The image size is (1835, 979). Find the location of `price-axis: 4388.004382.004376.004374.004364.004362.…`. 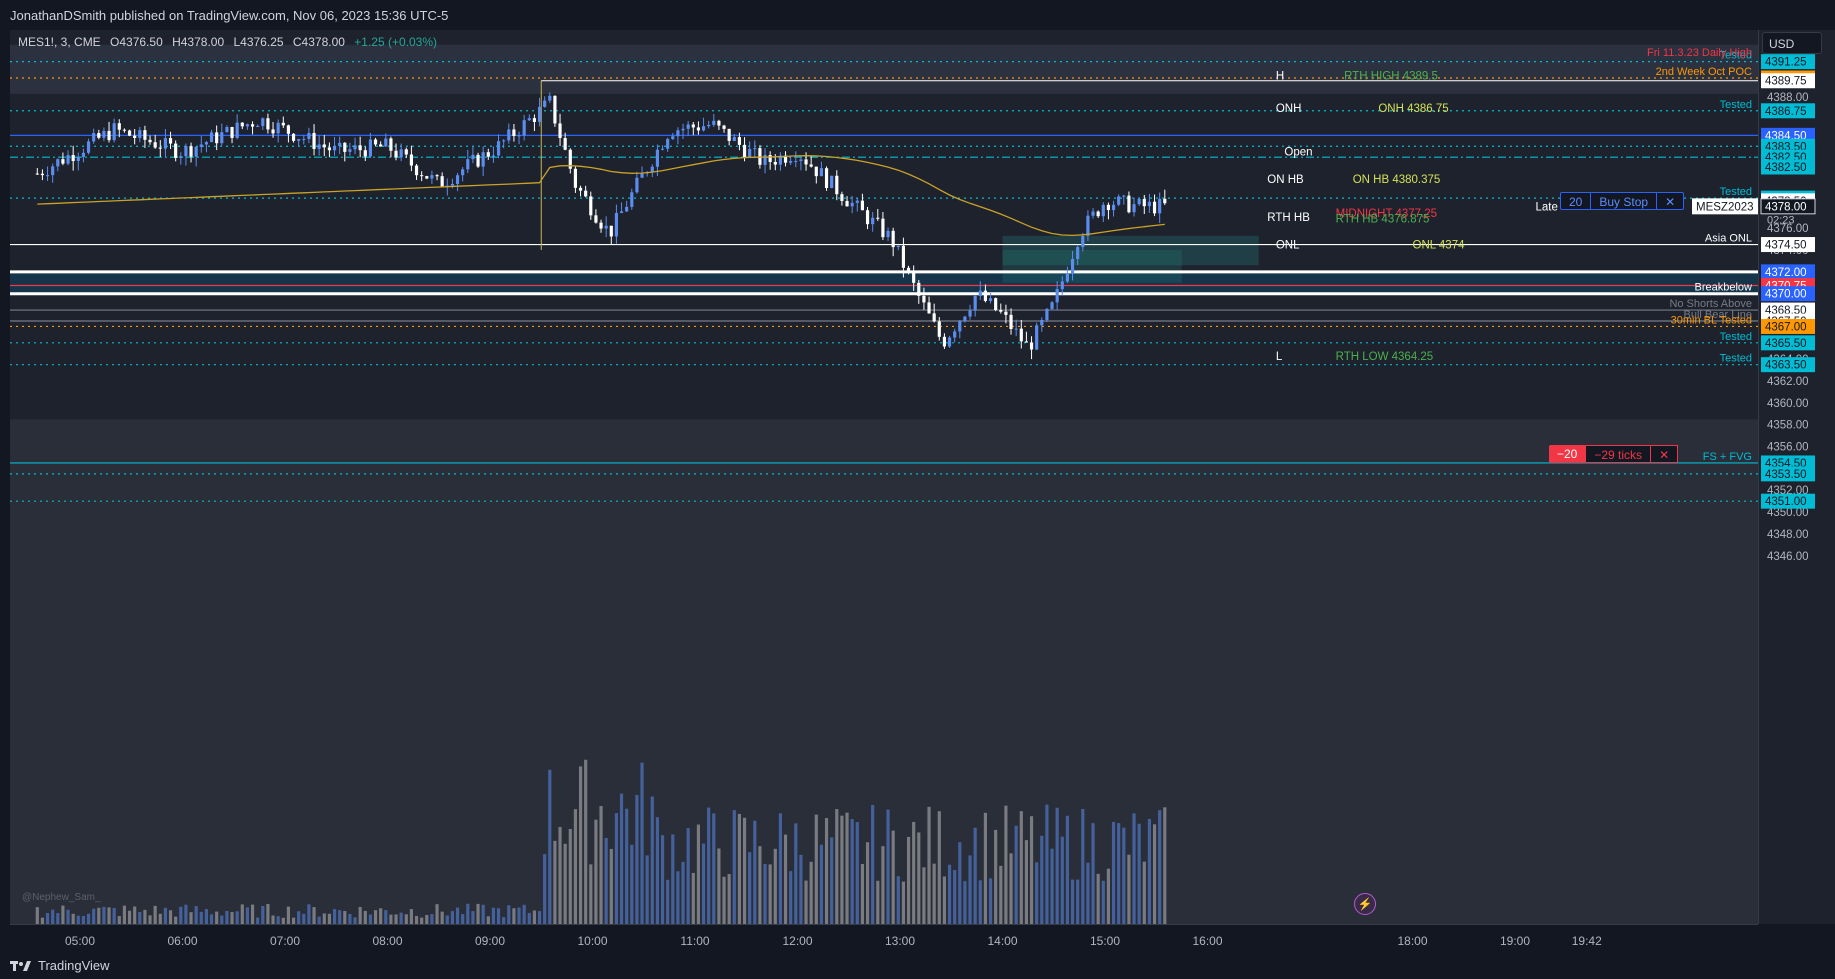

price-axis: 4388.004382.004376.004374.004364.004362.… is located at coordinates (1796, 477).